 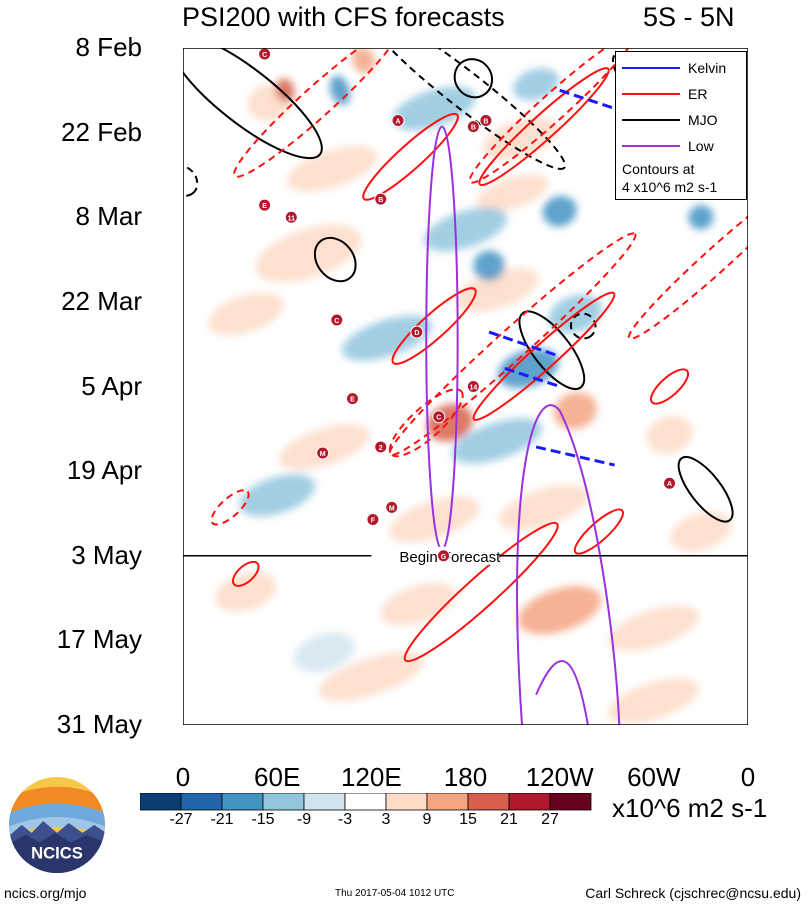 I want to click on storm-label-4: E, so click(x=264, y=206).